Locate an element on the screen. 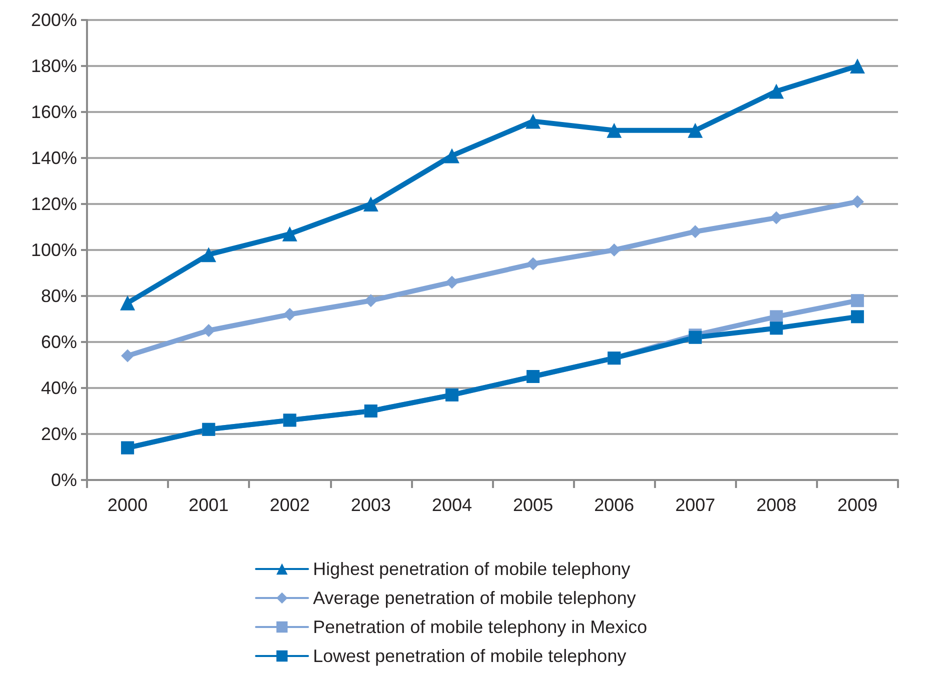 Image resolution: width=925 pixels, height=700 pixels. y-tick-label: 140% is located at coordinates (53, 158).